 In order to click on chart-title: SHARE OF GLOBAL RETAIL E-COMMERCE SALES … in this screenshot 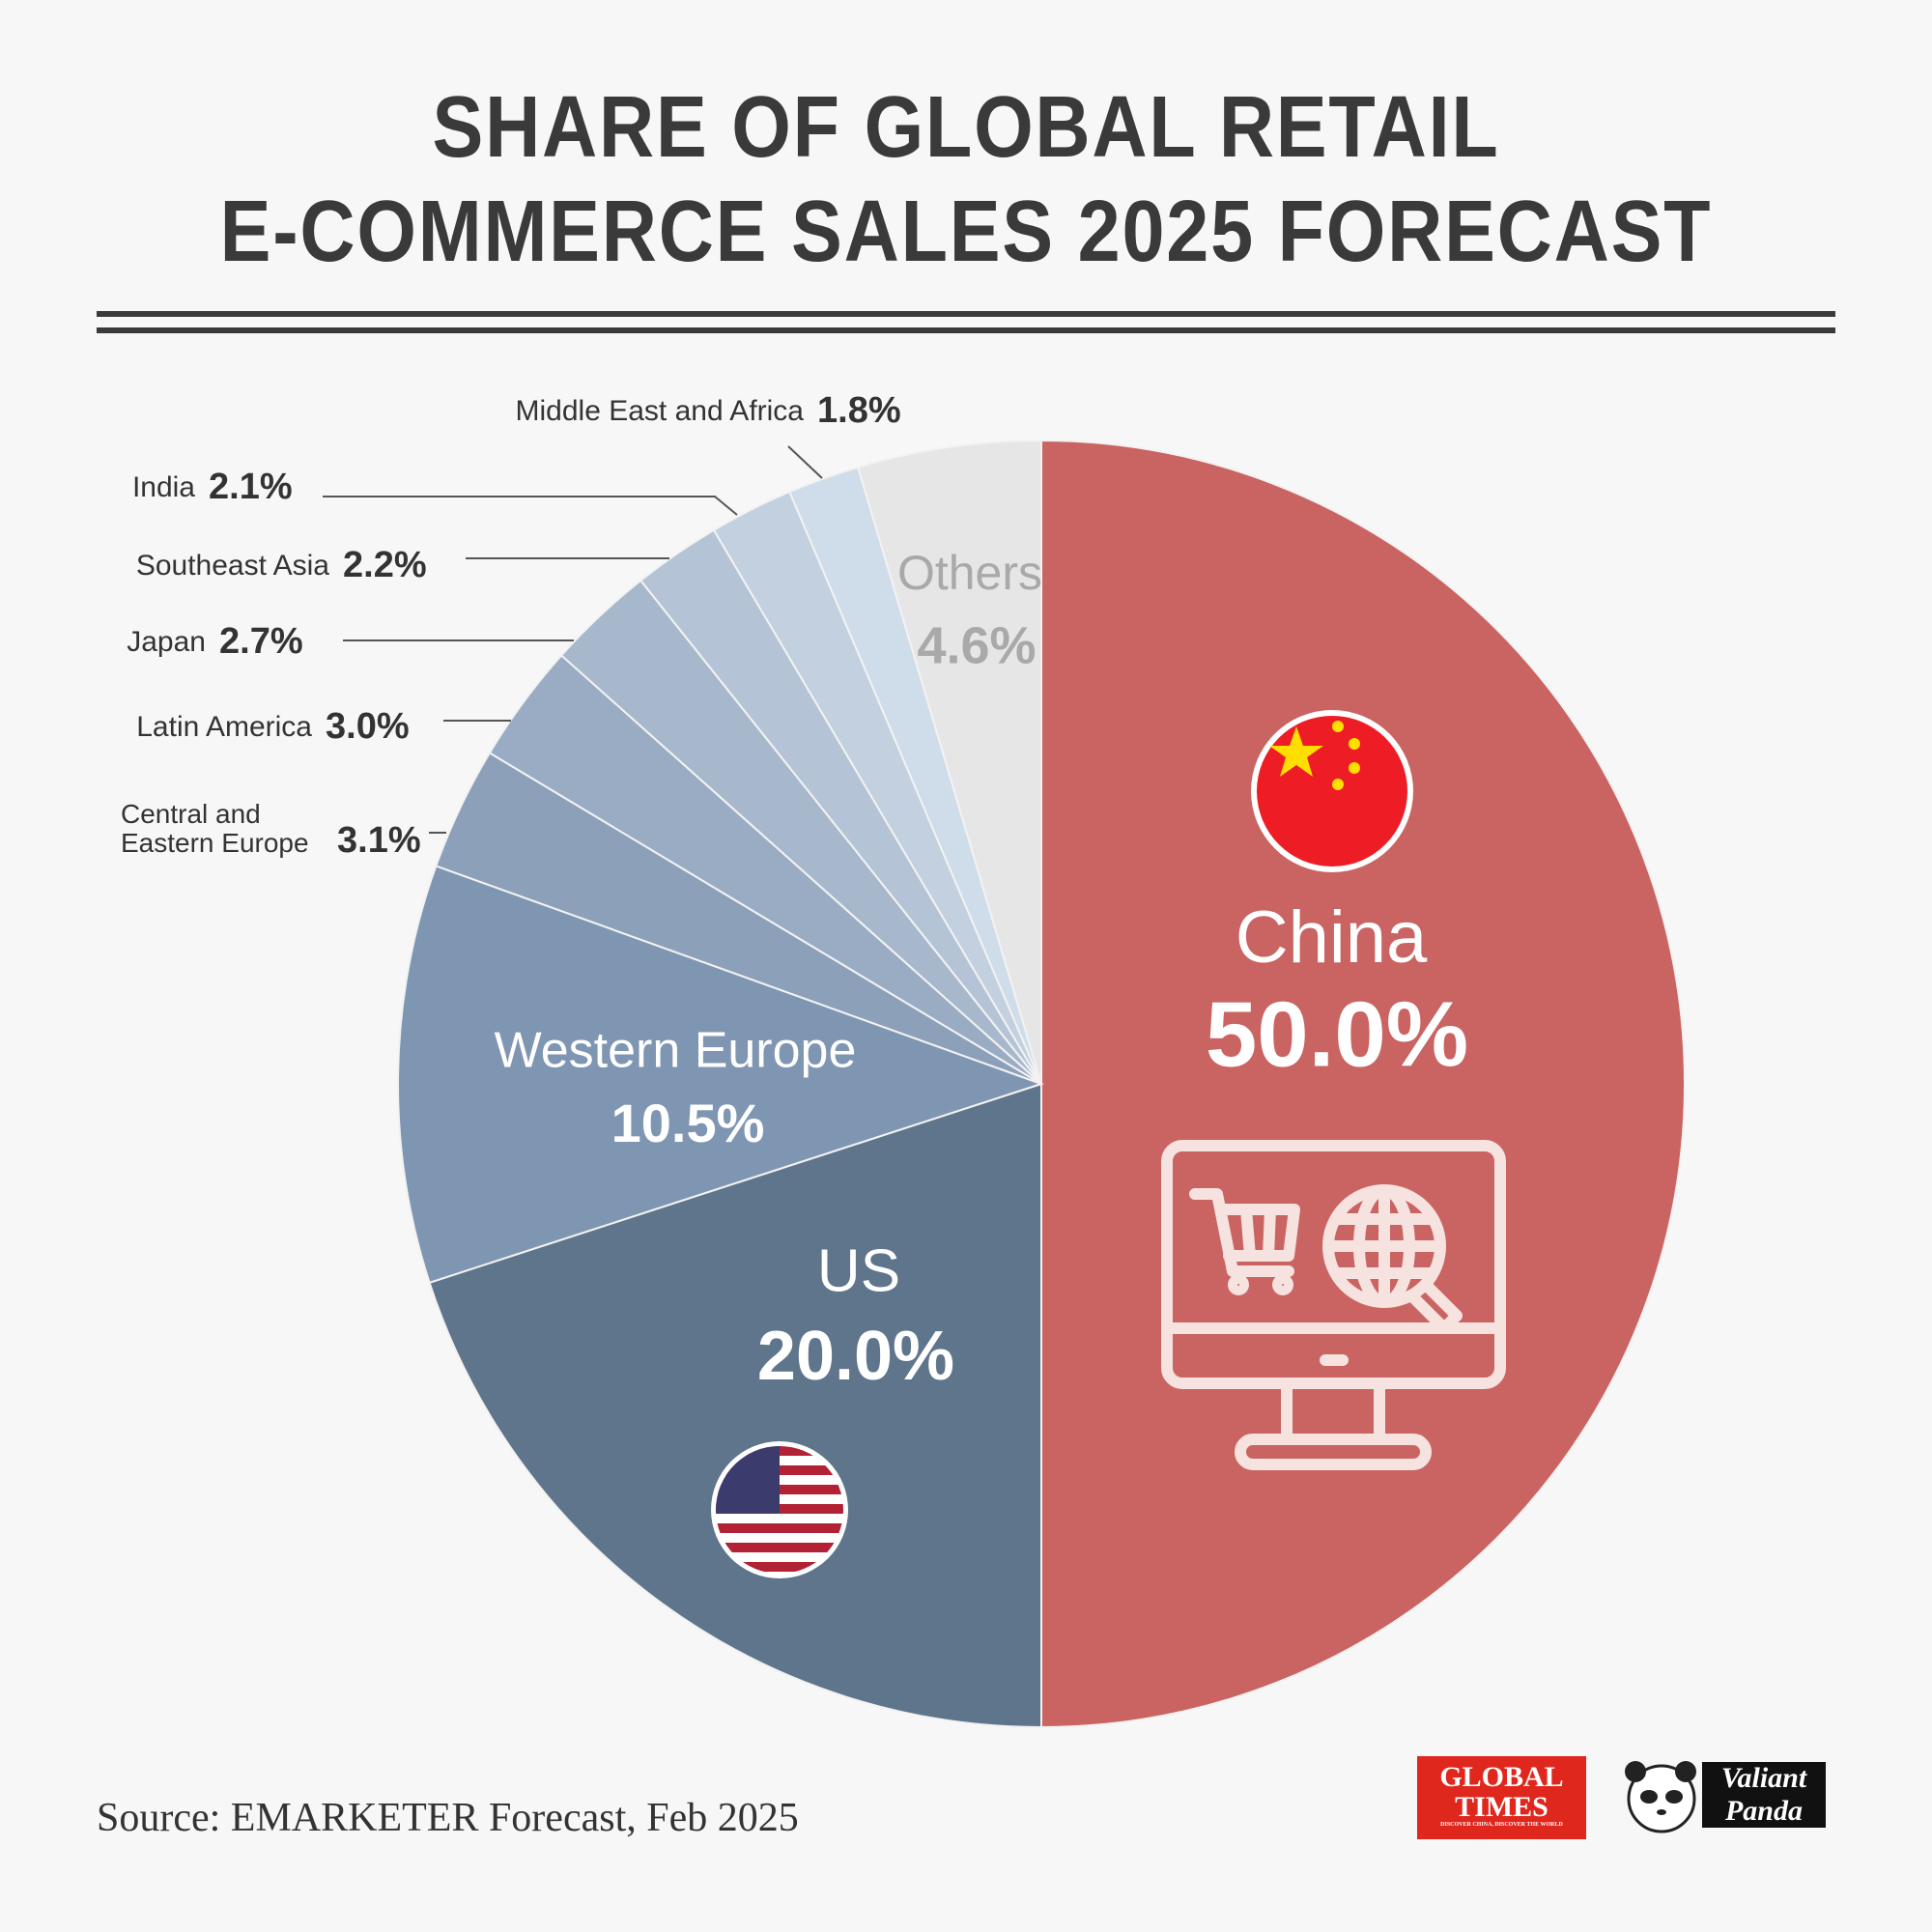, I will do `click(966, 179)`.